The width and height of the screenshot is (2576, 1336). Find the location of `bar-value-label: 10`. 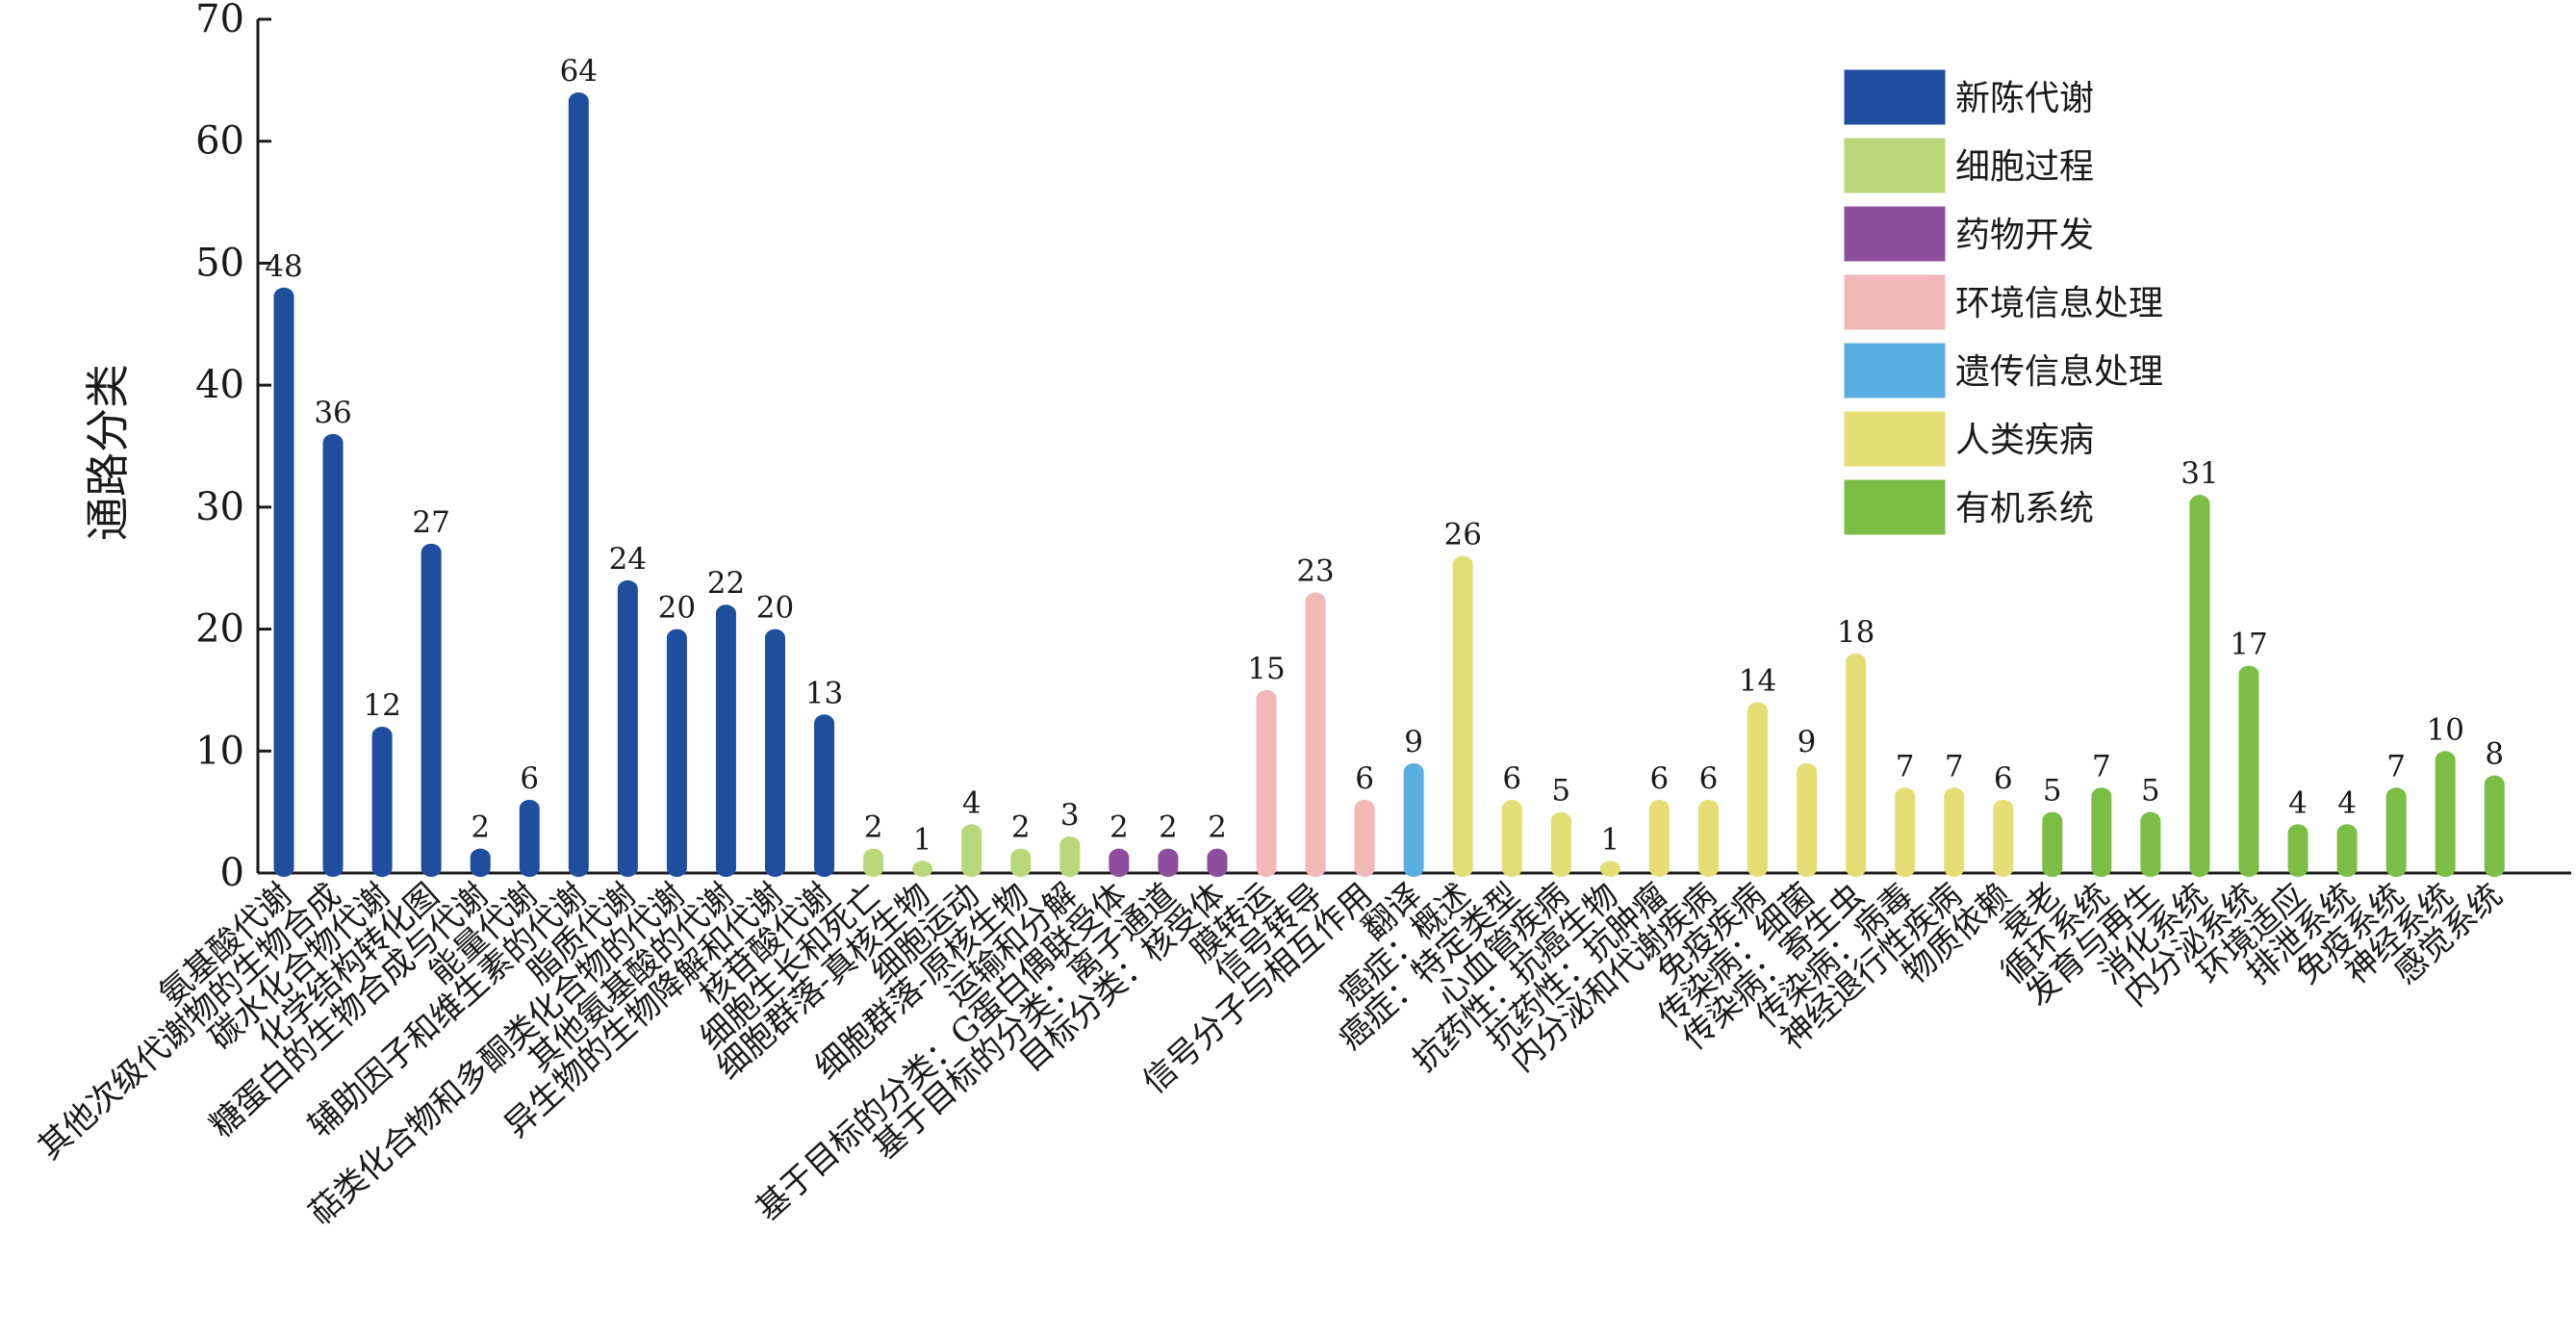

bar-value-label: 10 is located at coordinates (2444, 729).